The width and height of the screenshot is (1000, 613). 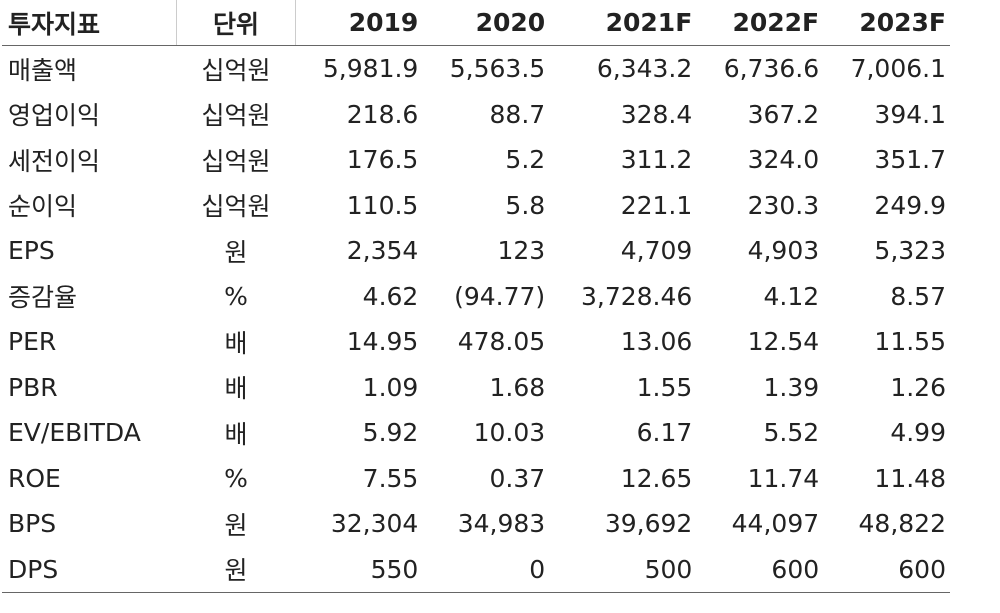 I want to click on table-cell: 12.54, so click(x=783, y=342).